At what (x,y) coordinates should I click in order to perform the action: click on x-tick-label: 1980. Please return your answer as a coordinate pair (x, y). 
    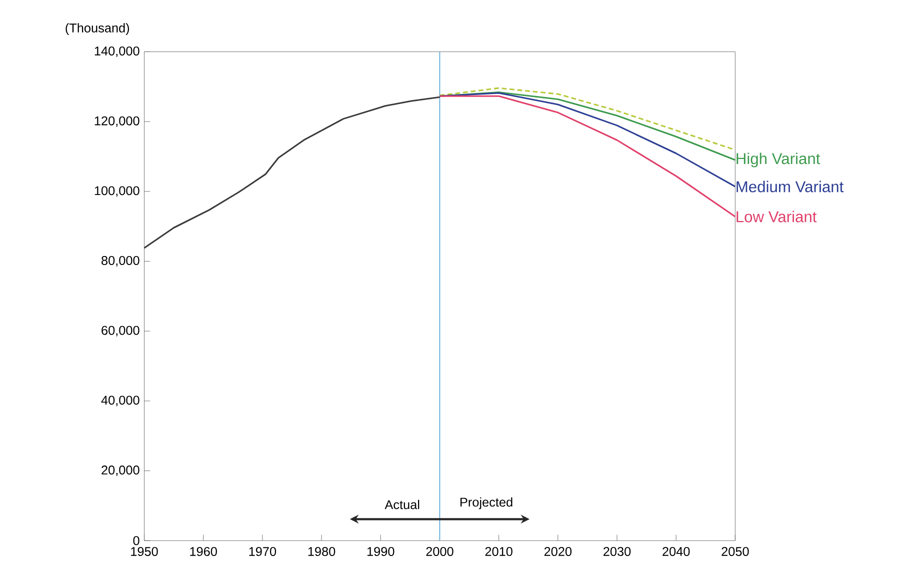
    Looking at the image, I should click on (322, 551).